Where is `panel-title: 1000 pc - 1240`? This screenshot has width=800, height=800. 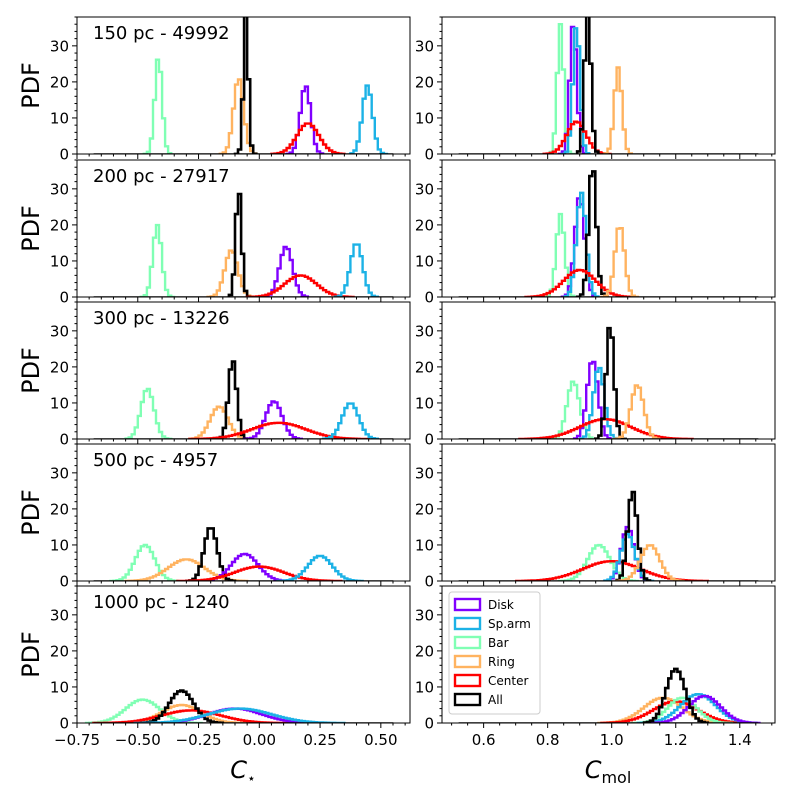
panel-title: 1000 pc - 1240 is located at coordinates (161, 602).